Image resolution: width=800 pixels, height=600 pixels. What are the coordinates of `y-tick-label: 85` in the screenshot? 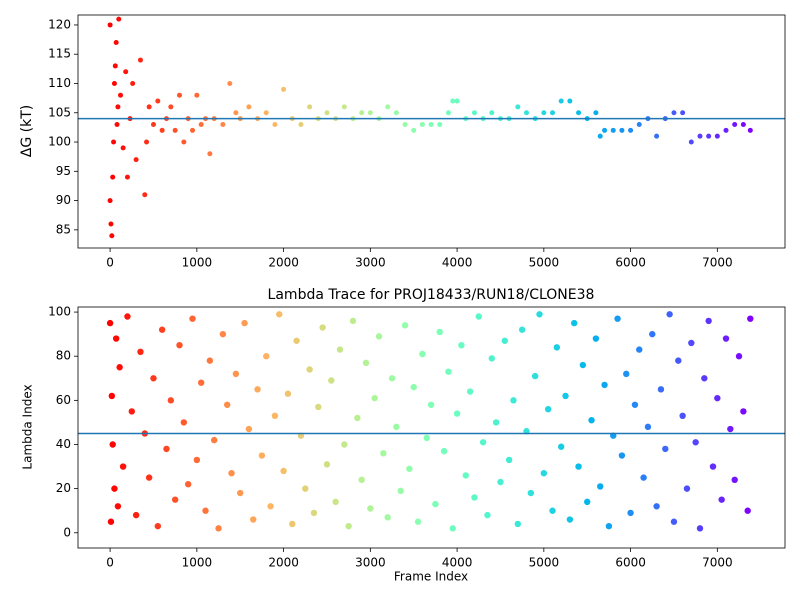 It's located at (63, 229).